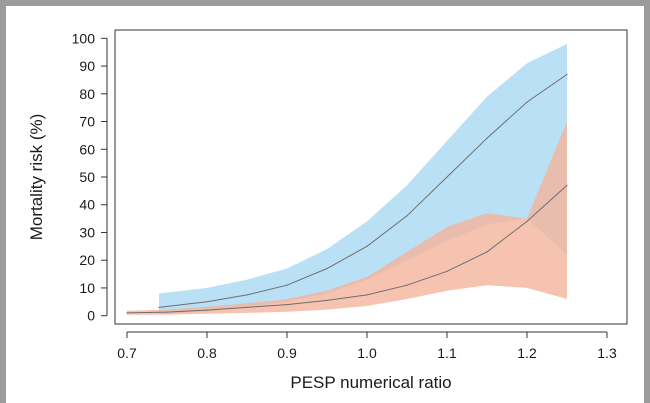 Image resolution: width=650 pixels, height=403 pixels. I want to click on x-tick-label: 1.1, so click(447, 353).